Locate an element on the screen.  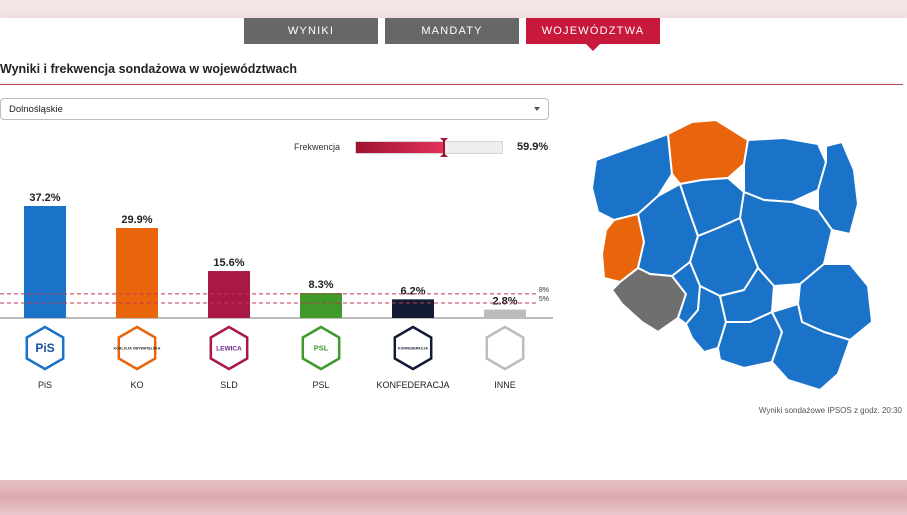
party-logo-pis is located at coordinates (45, 348).